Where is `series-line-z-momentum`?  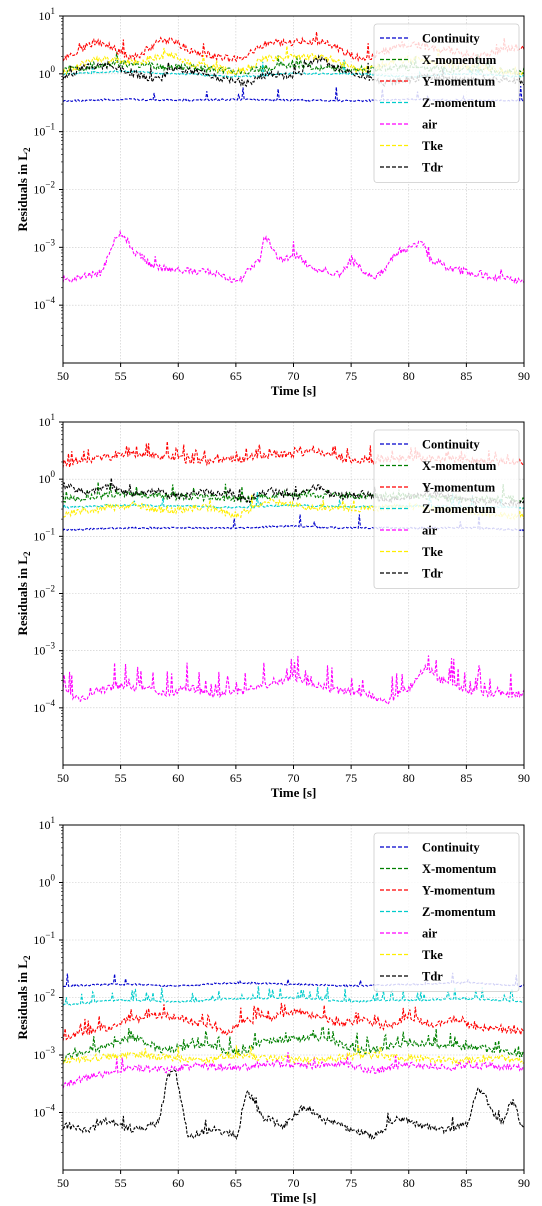
series-line-z-momentum is located at coordinates (293, 996).